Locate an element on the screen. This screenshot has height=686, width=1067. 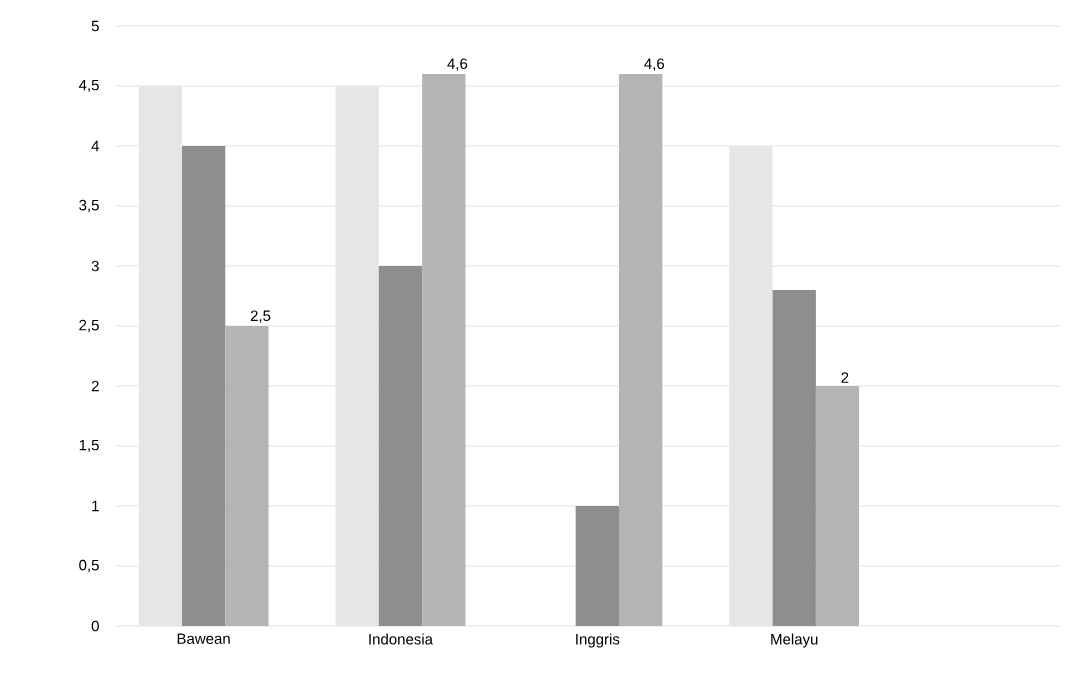
y-tick-label: 4,5 is located at coordinates (88, 86).